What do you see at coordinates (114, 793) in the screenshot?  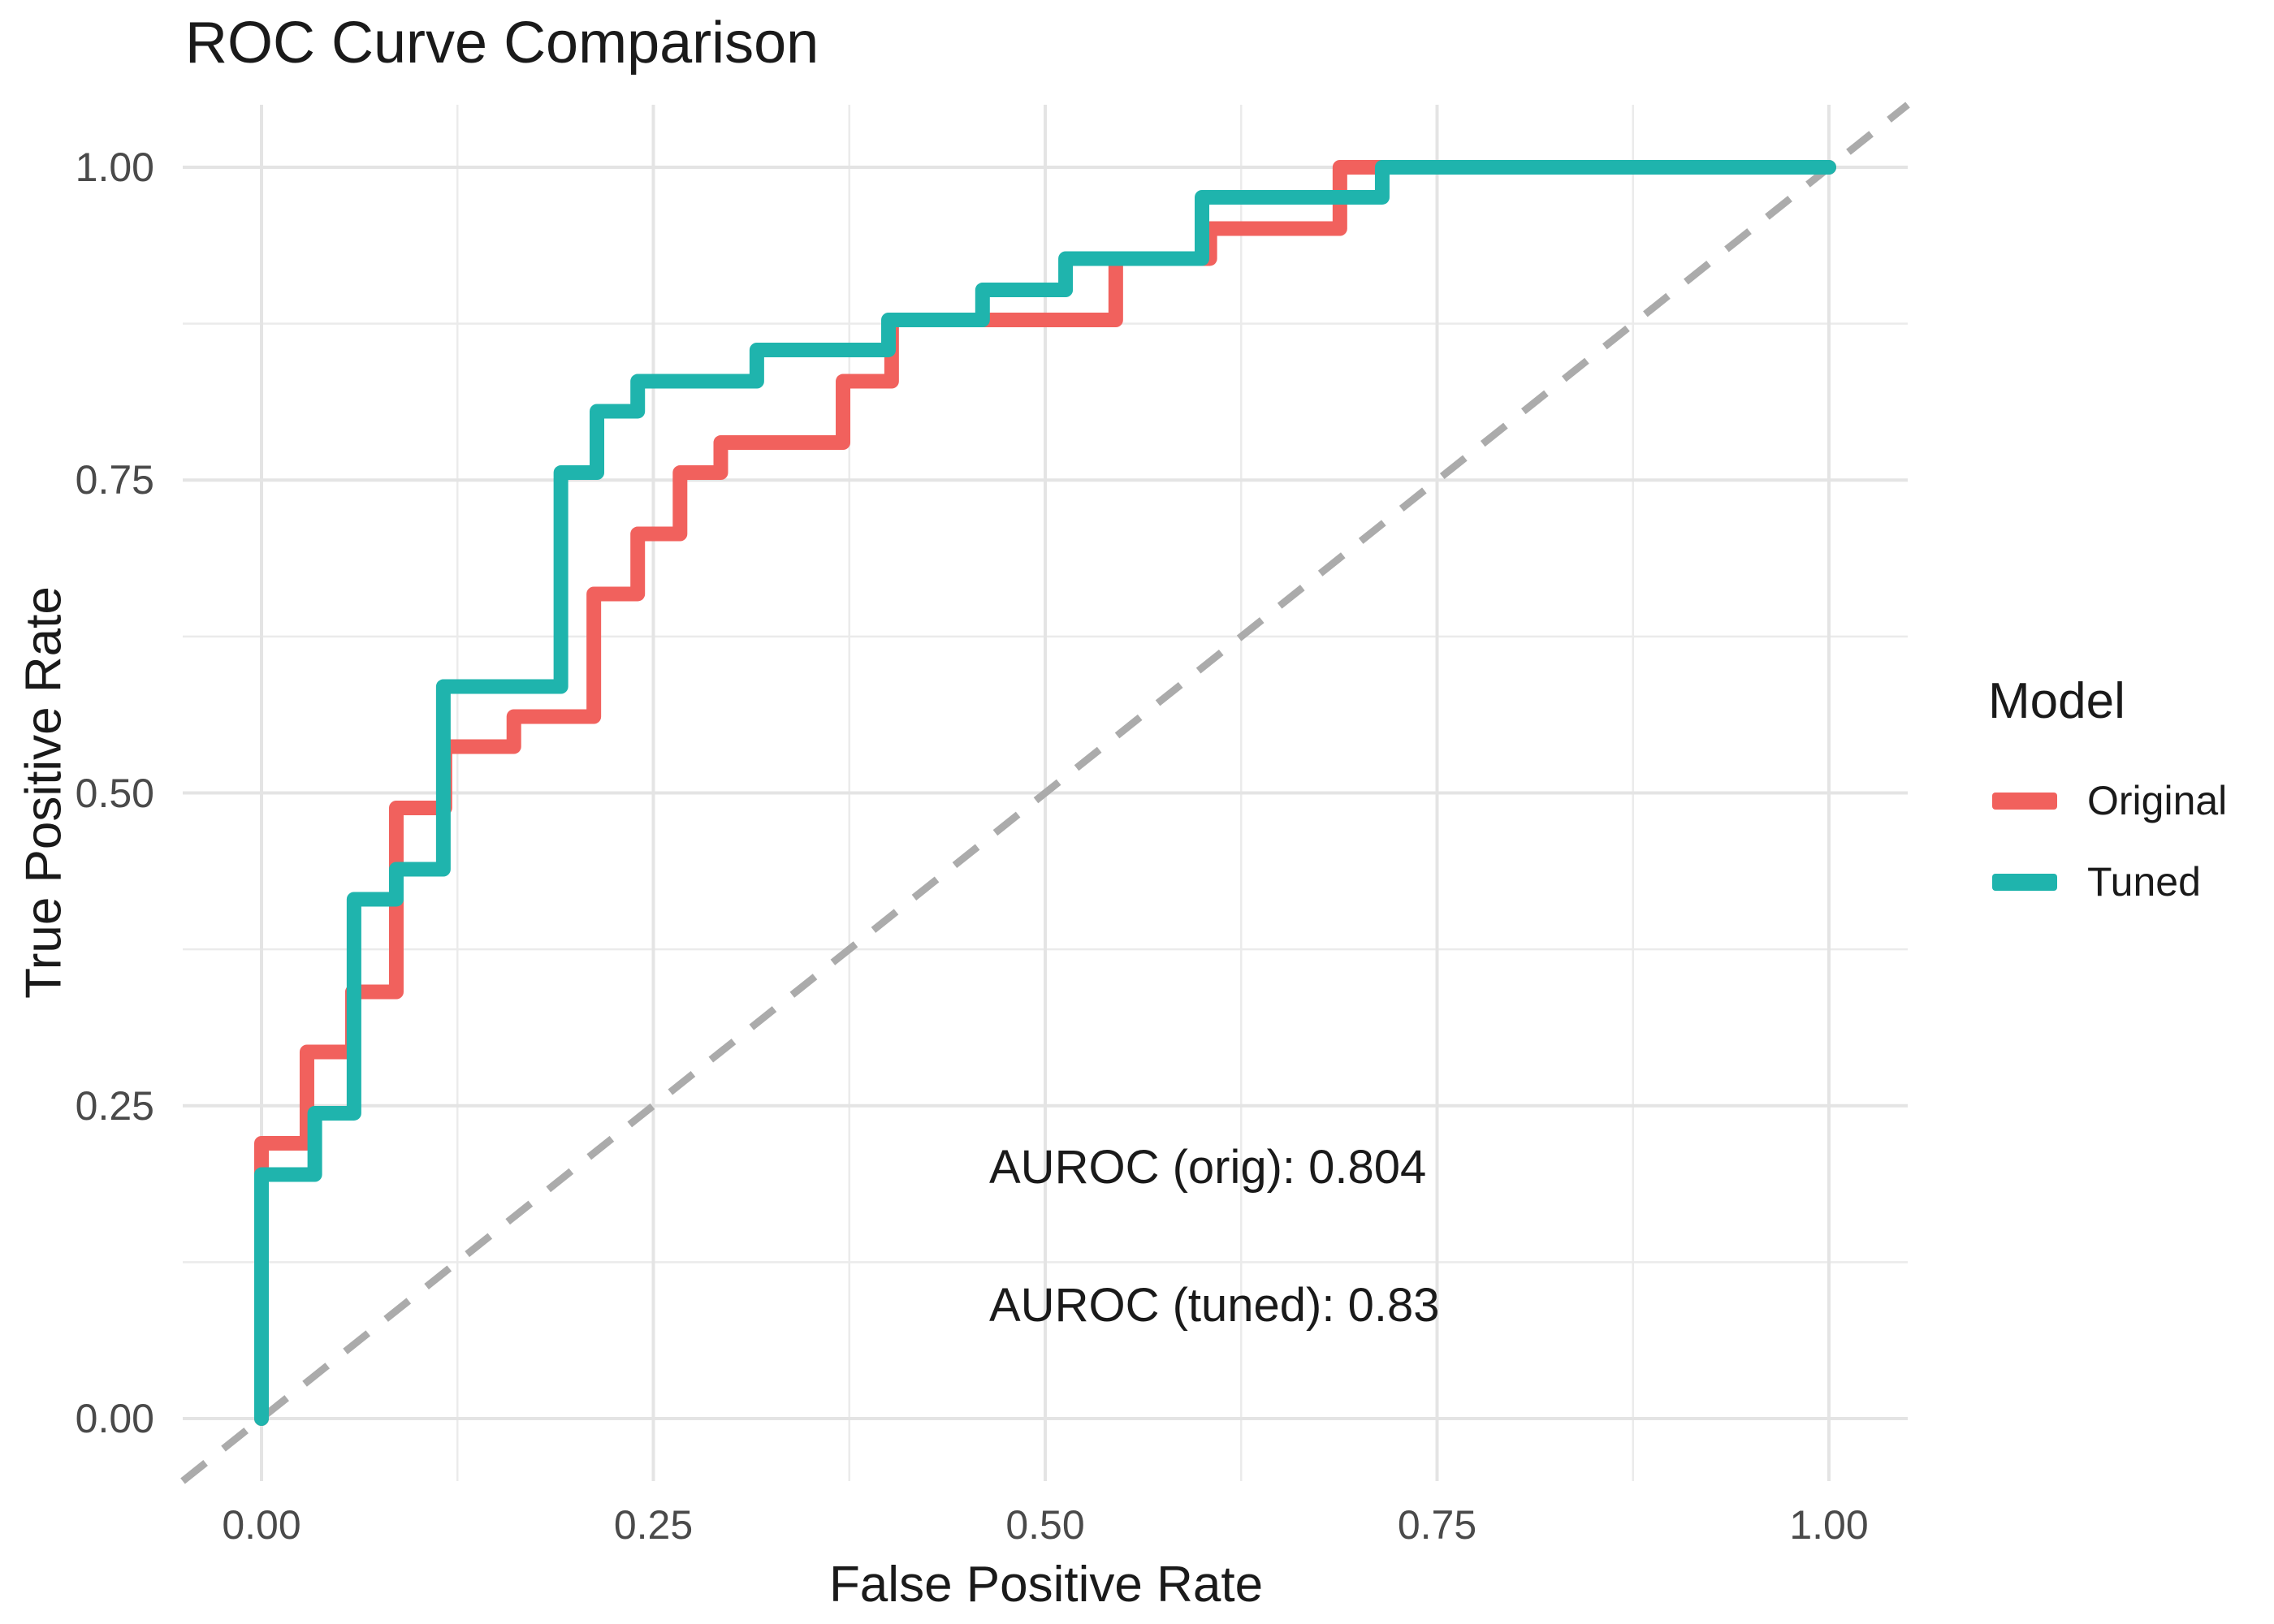 I see `y-tick-label: 0.50` at bounding box center [114, 793].